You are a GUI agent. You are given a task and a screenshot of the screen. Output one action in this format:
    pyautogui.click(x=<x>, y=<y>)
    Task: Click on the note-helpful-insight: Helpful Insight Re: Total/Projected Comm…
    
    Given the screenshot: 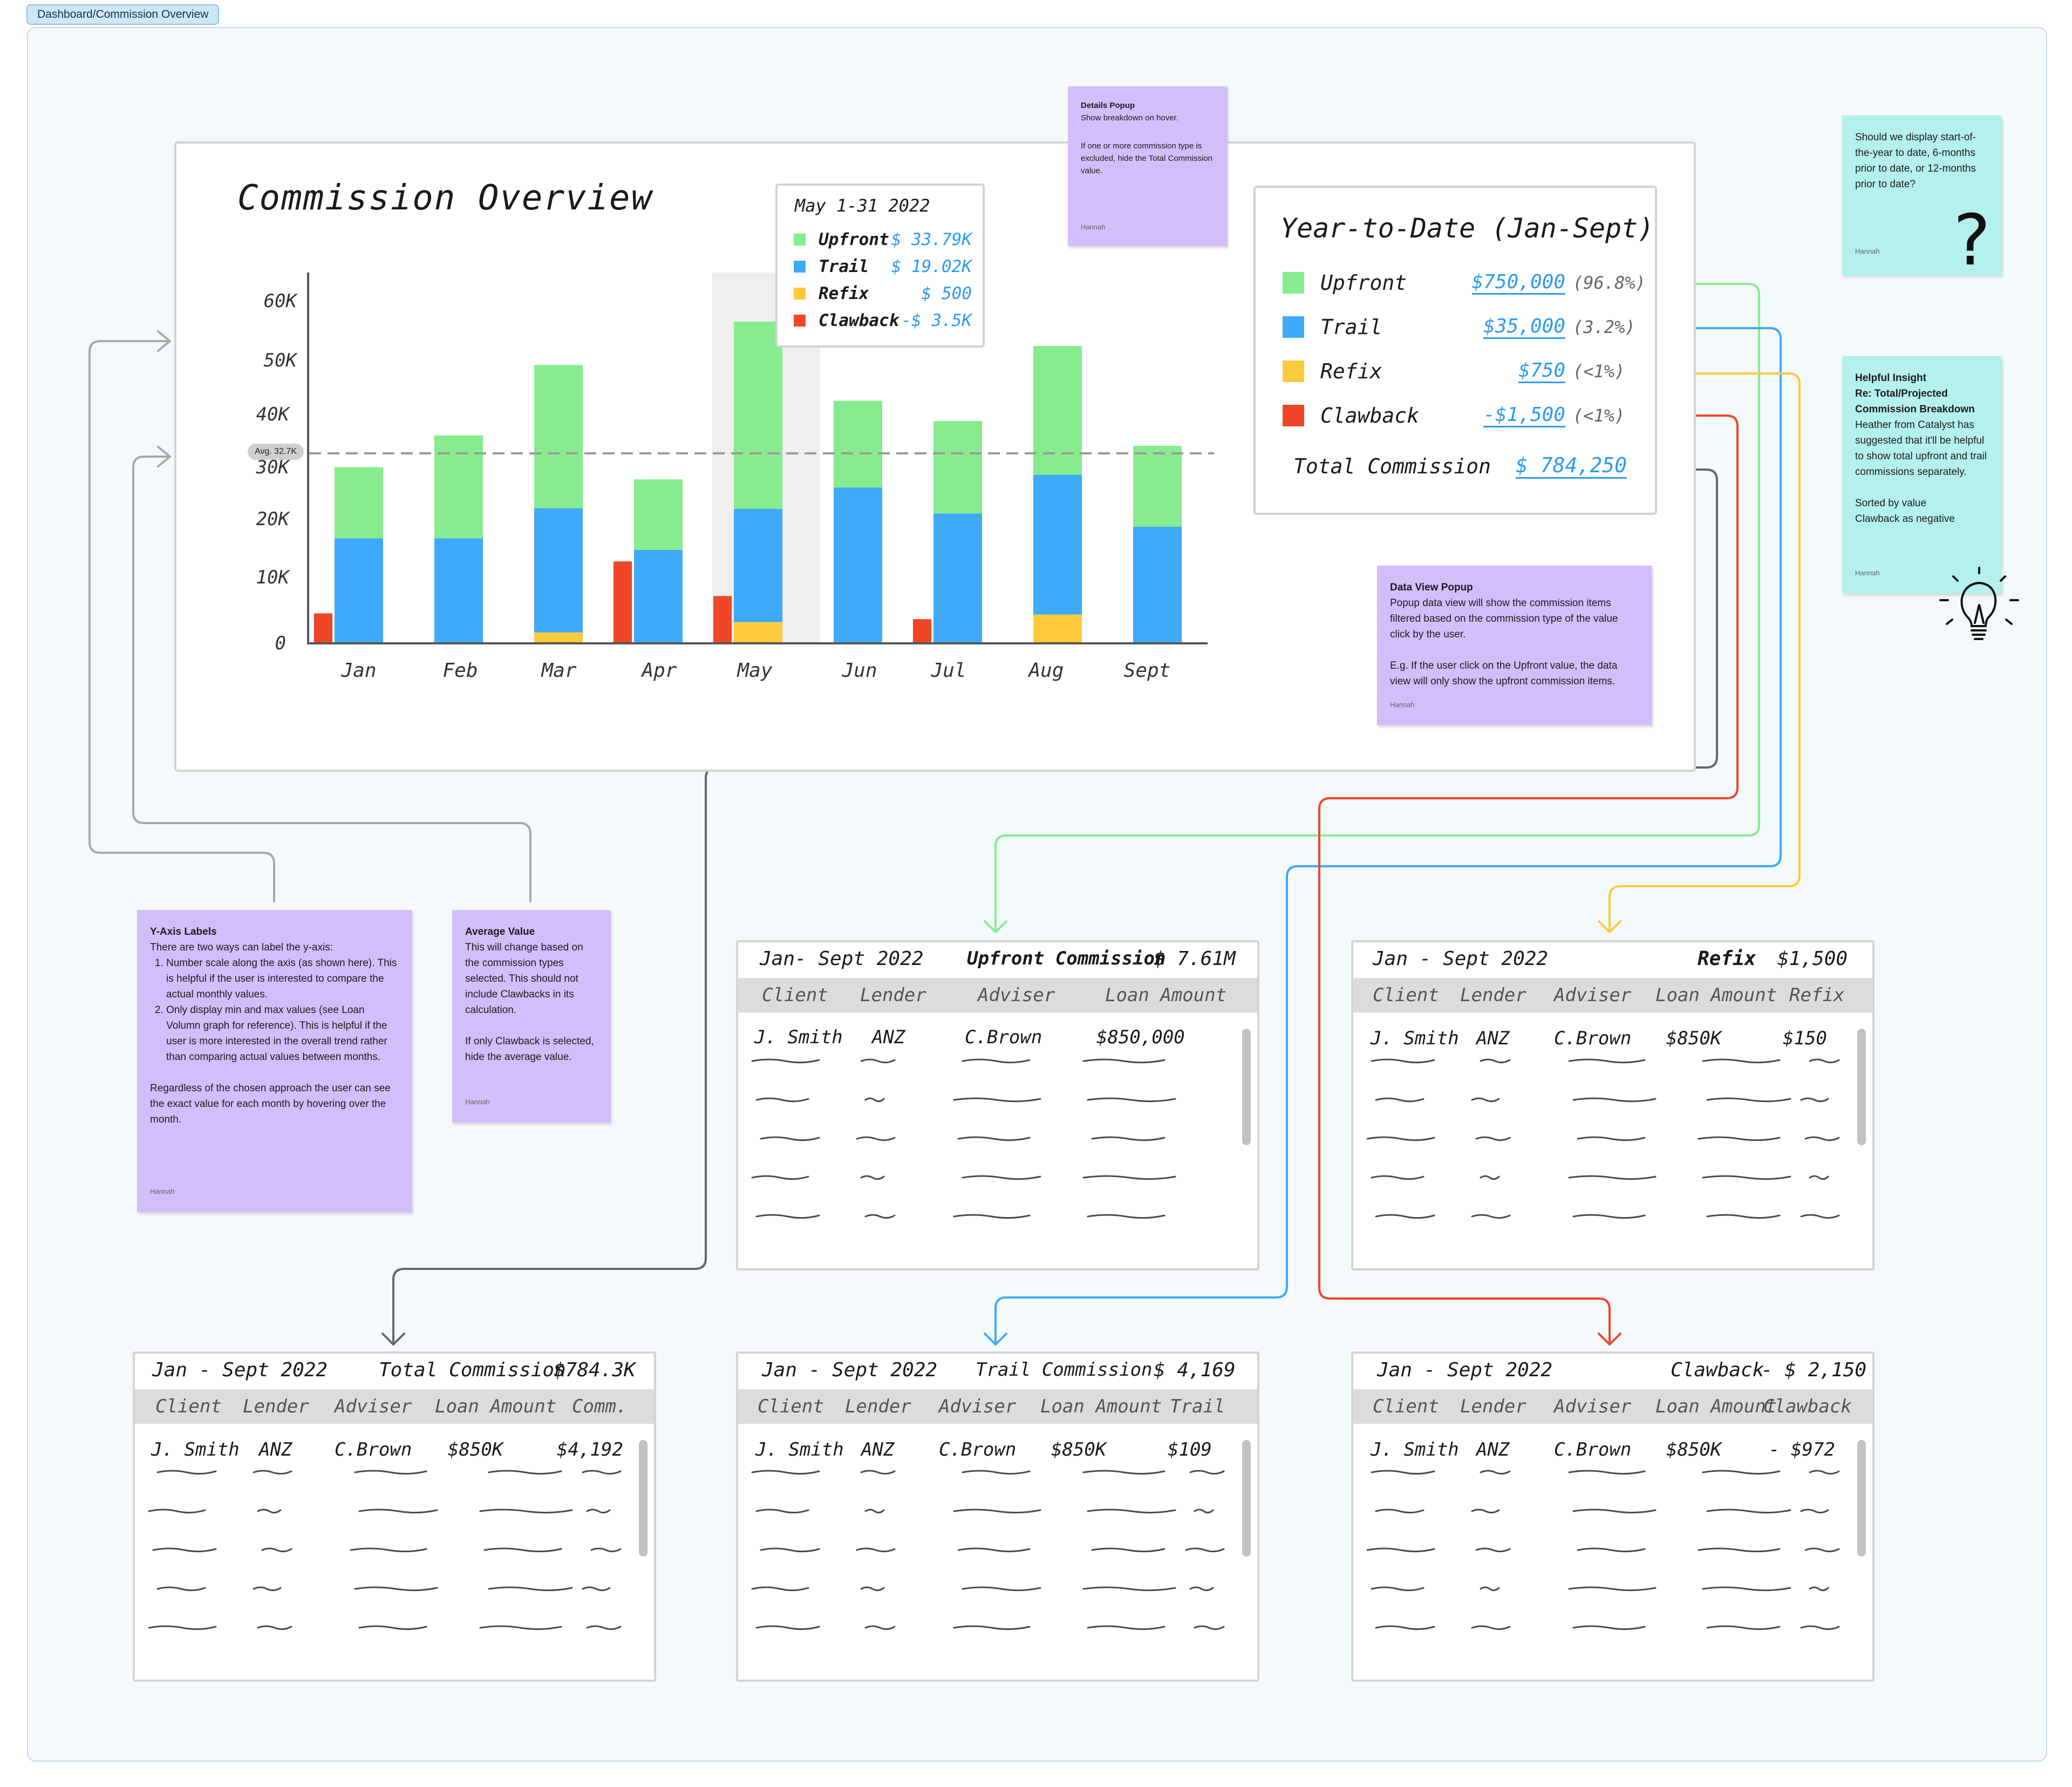 What is the action you would take?
    pyautogui.click(x=1922, y=475)
    